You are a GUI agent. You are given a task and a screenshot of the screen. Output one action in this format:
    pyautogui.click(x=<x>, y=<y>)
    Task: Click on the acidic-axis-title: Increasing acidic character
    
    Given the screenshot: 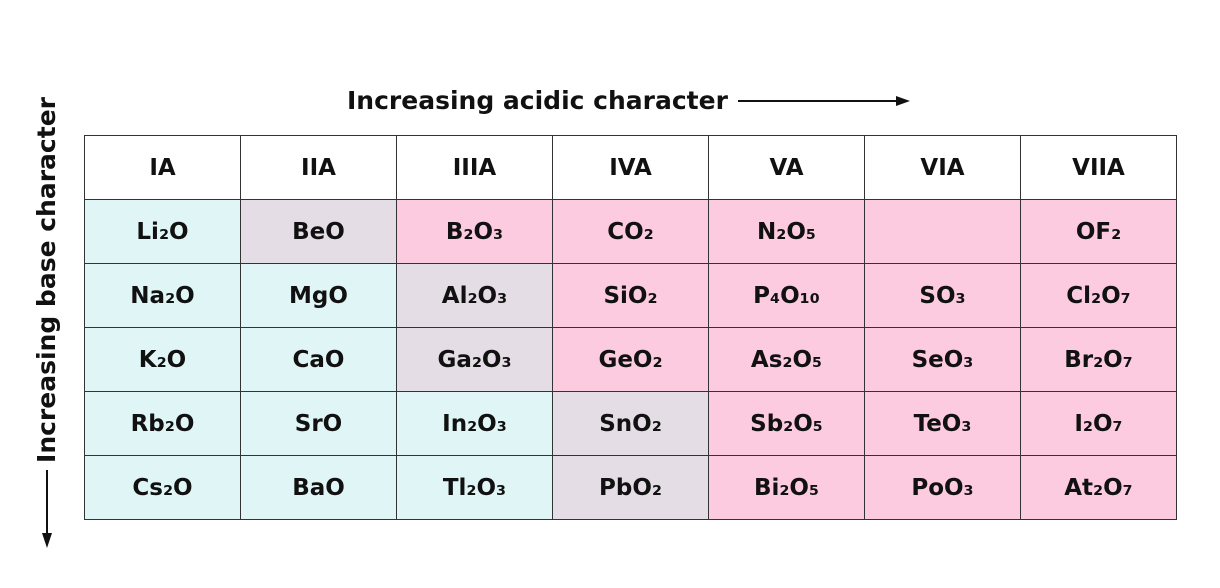 What is the action you would take?
    pyautogui.click(x=537, y=100)
    